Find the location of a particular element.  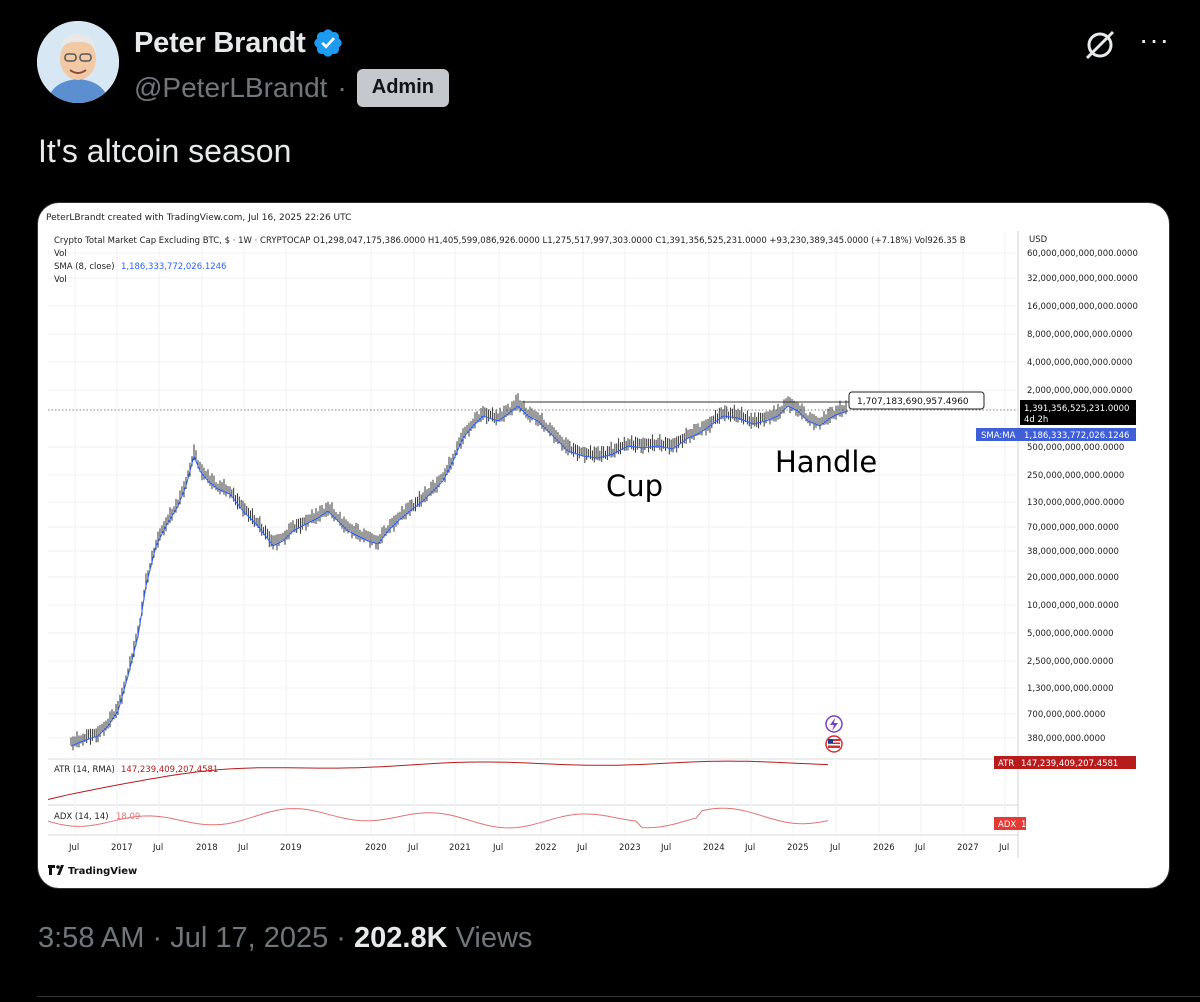

time-axis-label: 2023 is located at coordinates (630, 848).